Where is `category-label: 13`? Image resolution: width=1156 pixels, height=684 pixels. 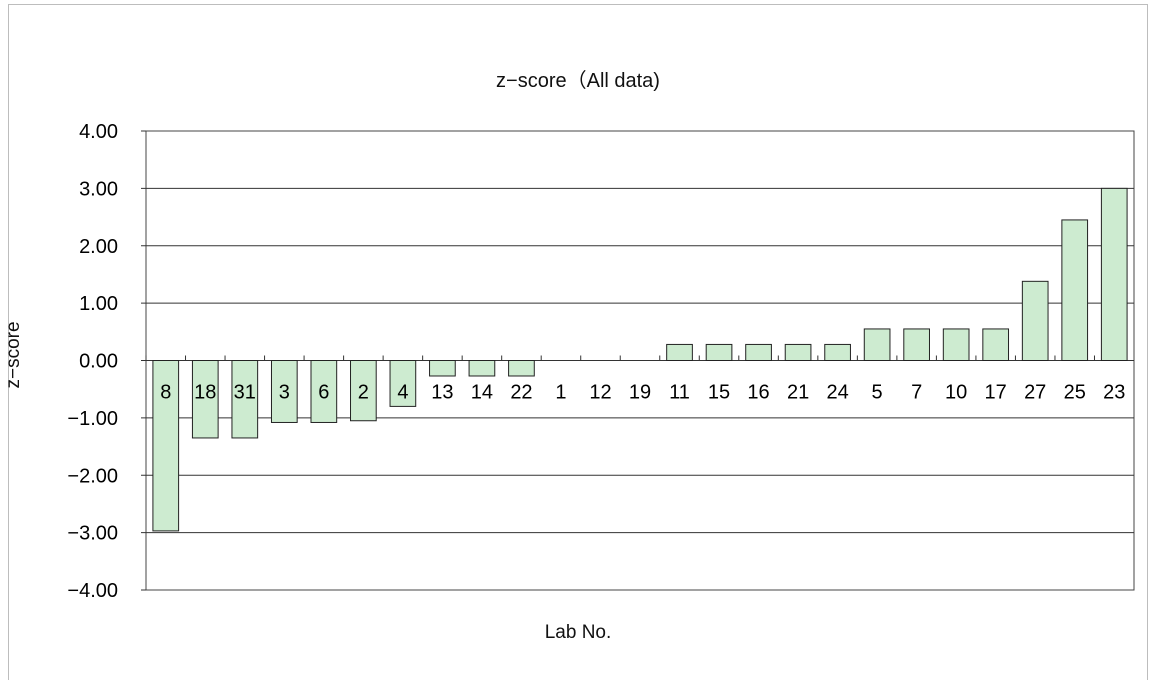
category-label: 13 is located at coordinates (442, 393).